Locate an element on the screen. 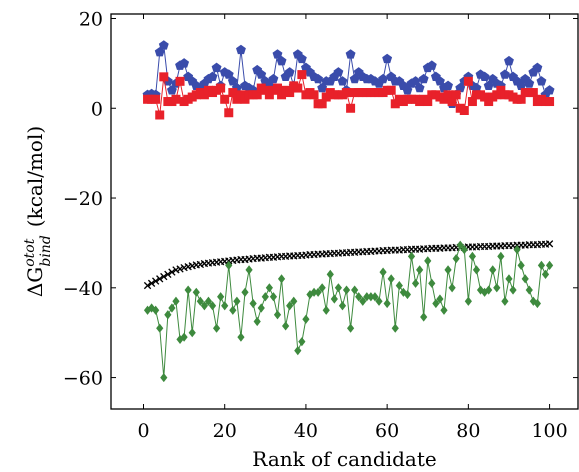 The image size is (579, 472). y-axis-label: ΔGototbind (kcal/mol) is located at coordinates (38, 211).